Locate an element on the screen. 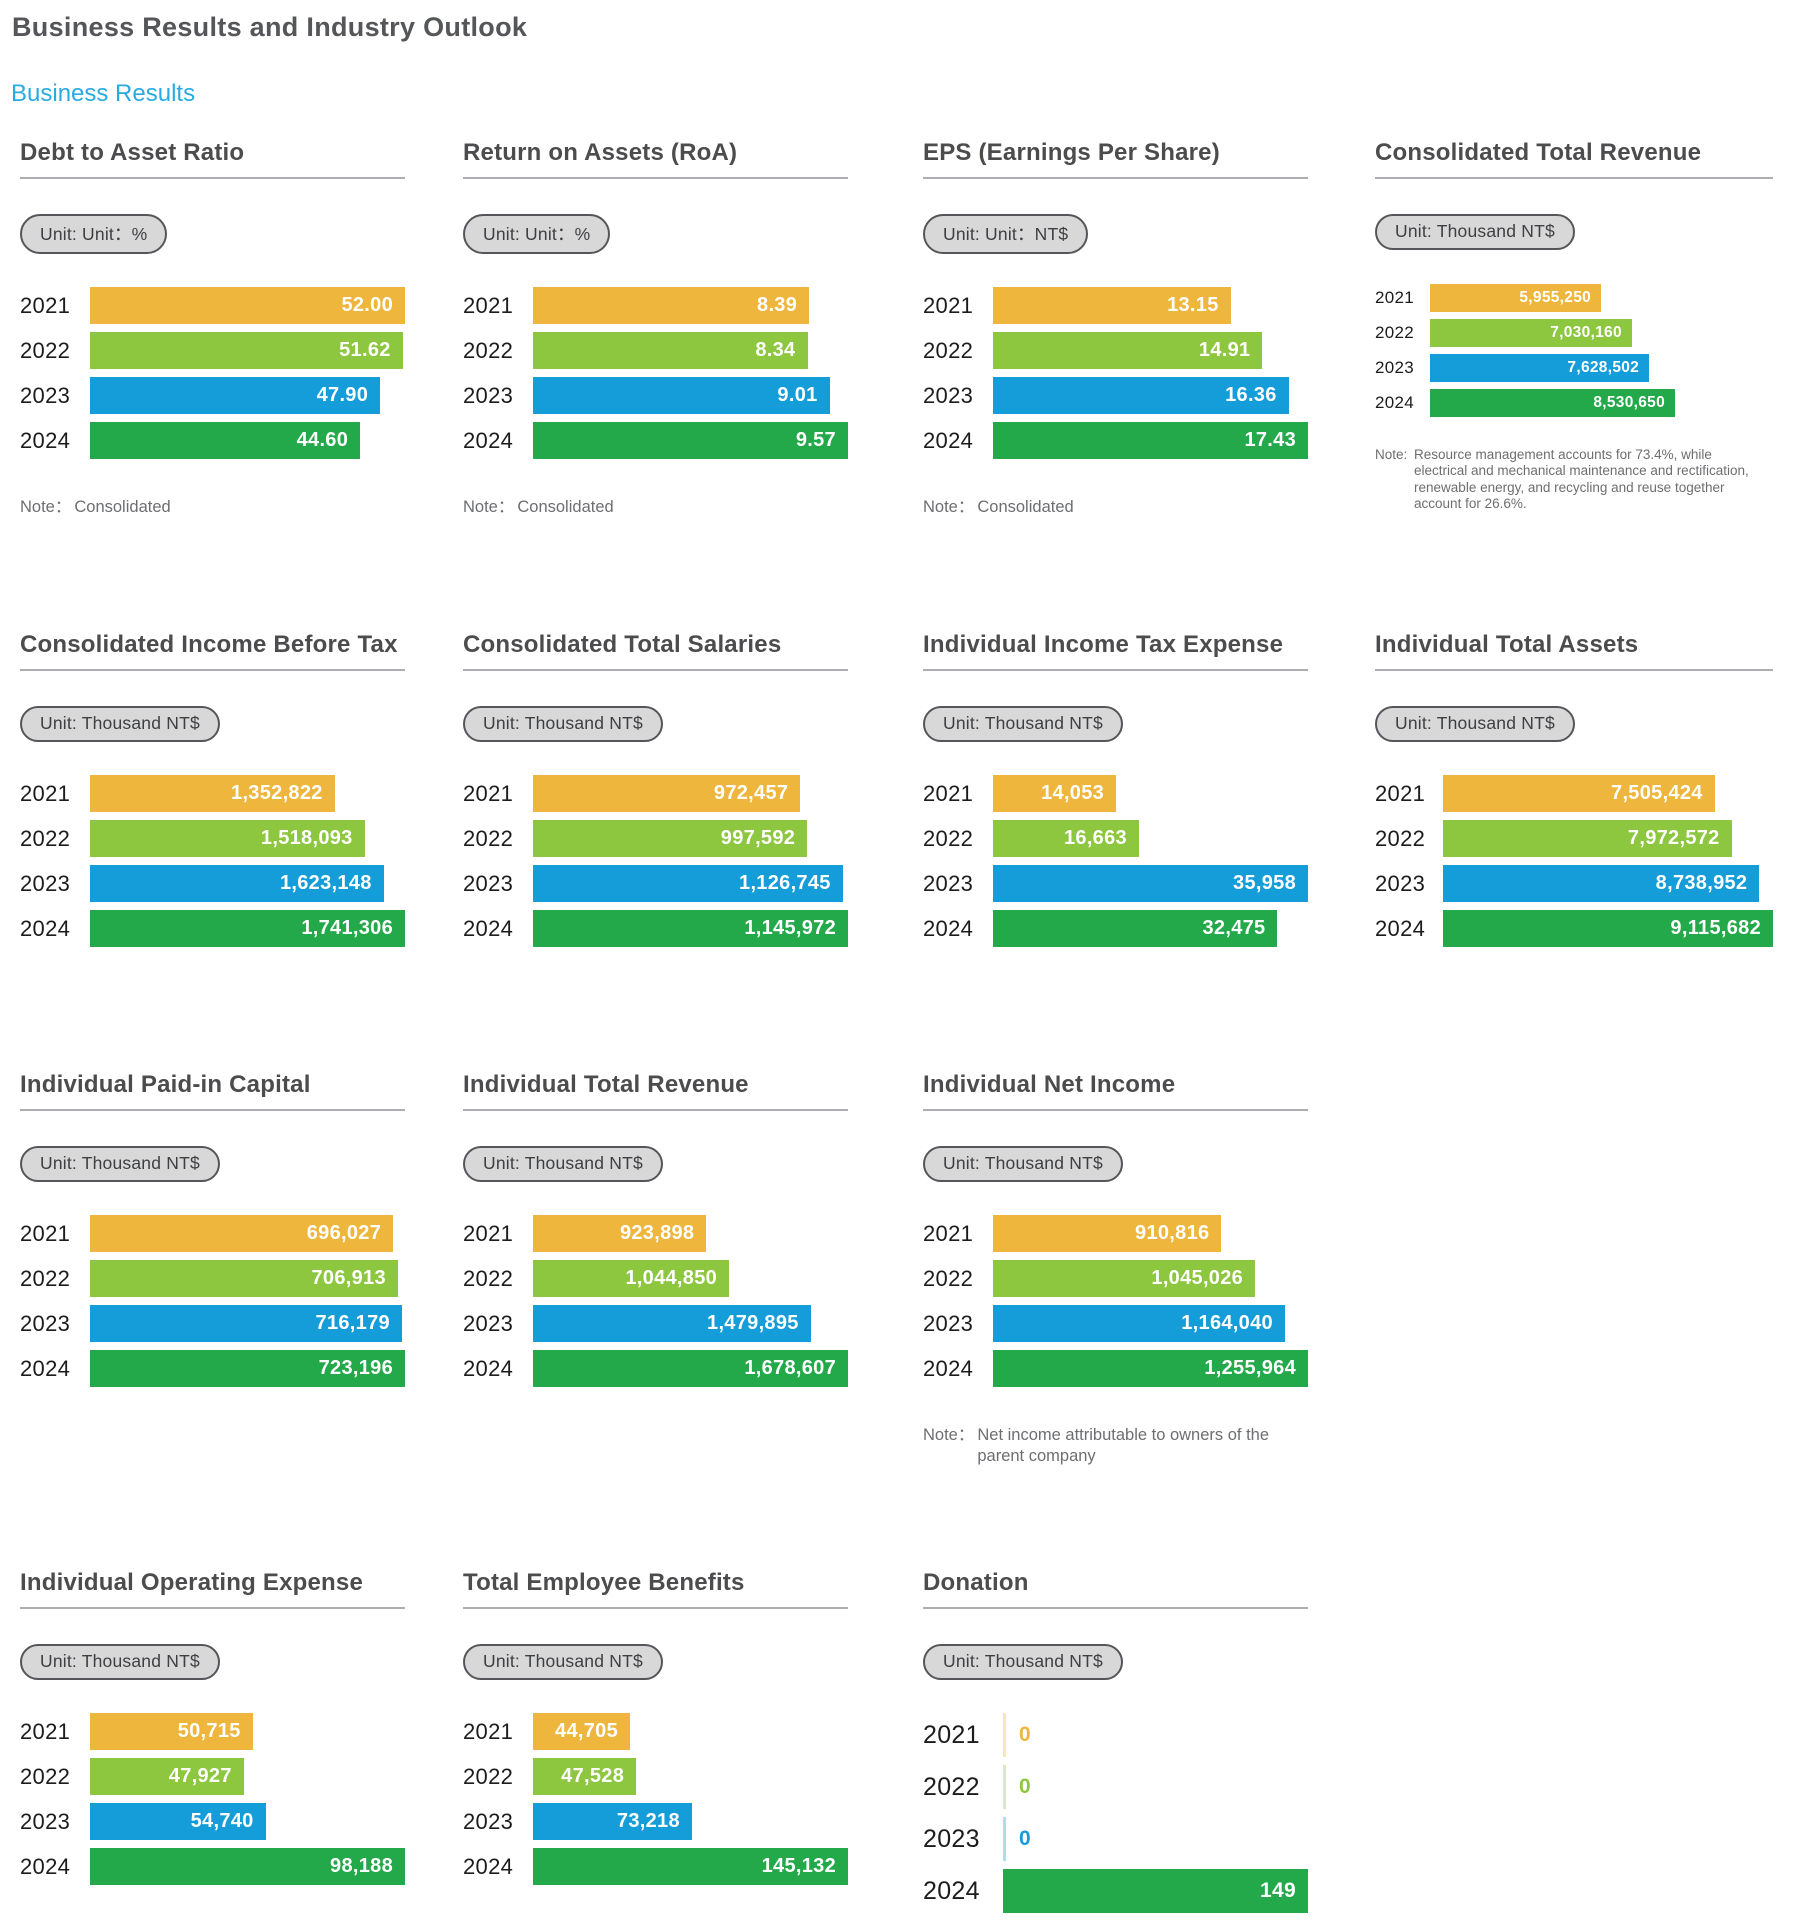  value-bar: 1,164,040 is located at coordinates (1139, 1323).